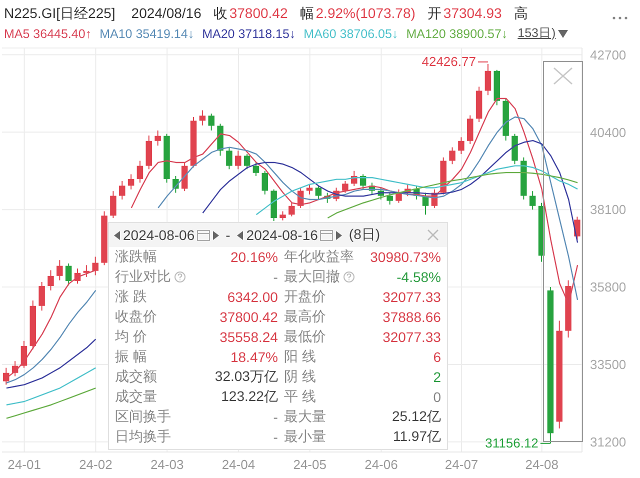 This screenshot has height=478, width=640. What do you see at coordinates (143, 417) in the screenshot?
I see `annotation: 区间换手` at bounding box center [143, 417].